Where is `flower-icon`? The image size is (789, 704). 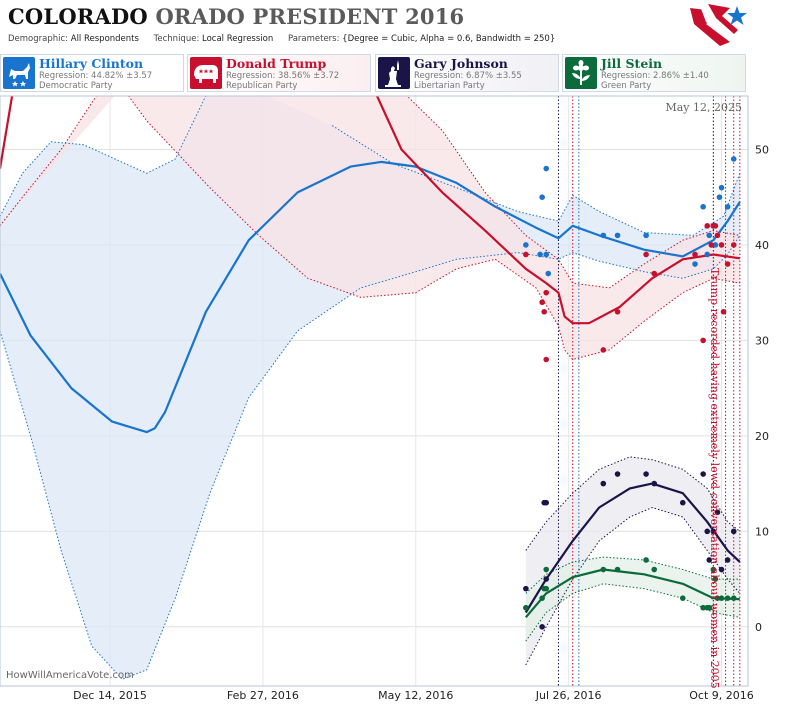
flower-icon is located at coordinates (581, 73).